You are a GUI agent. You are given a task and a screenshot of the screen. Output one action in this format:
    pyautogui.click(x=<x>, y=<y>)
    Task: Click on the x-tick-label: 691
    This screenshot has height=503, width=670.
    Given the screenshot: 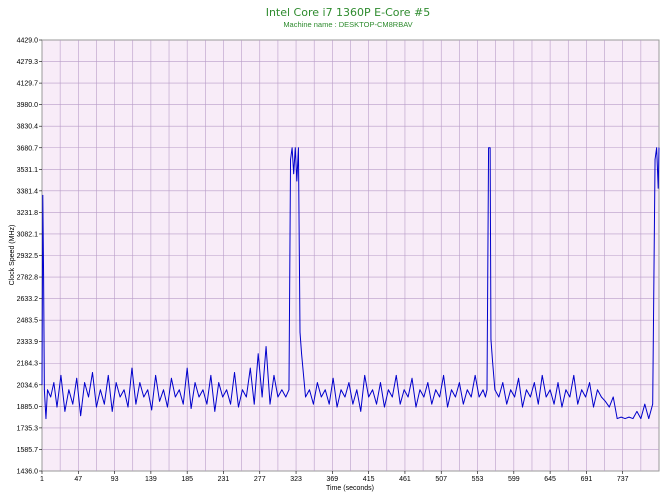 What is the action you would take?
    pyautogui.click(x=587, y=479)
    